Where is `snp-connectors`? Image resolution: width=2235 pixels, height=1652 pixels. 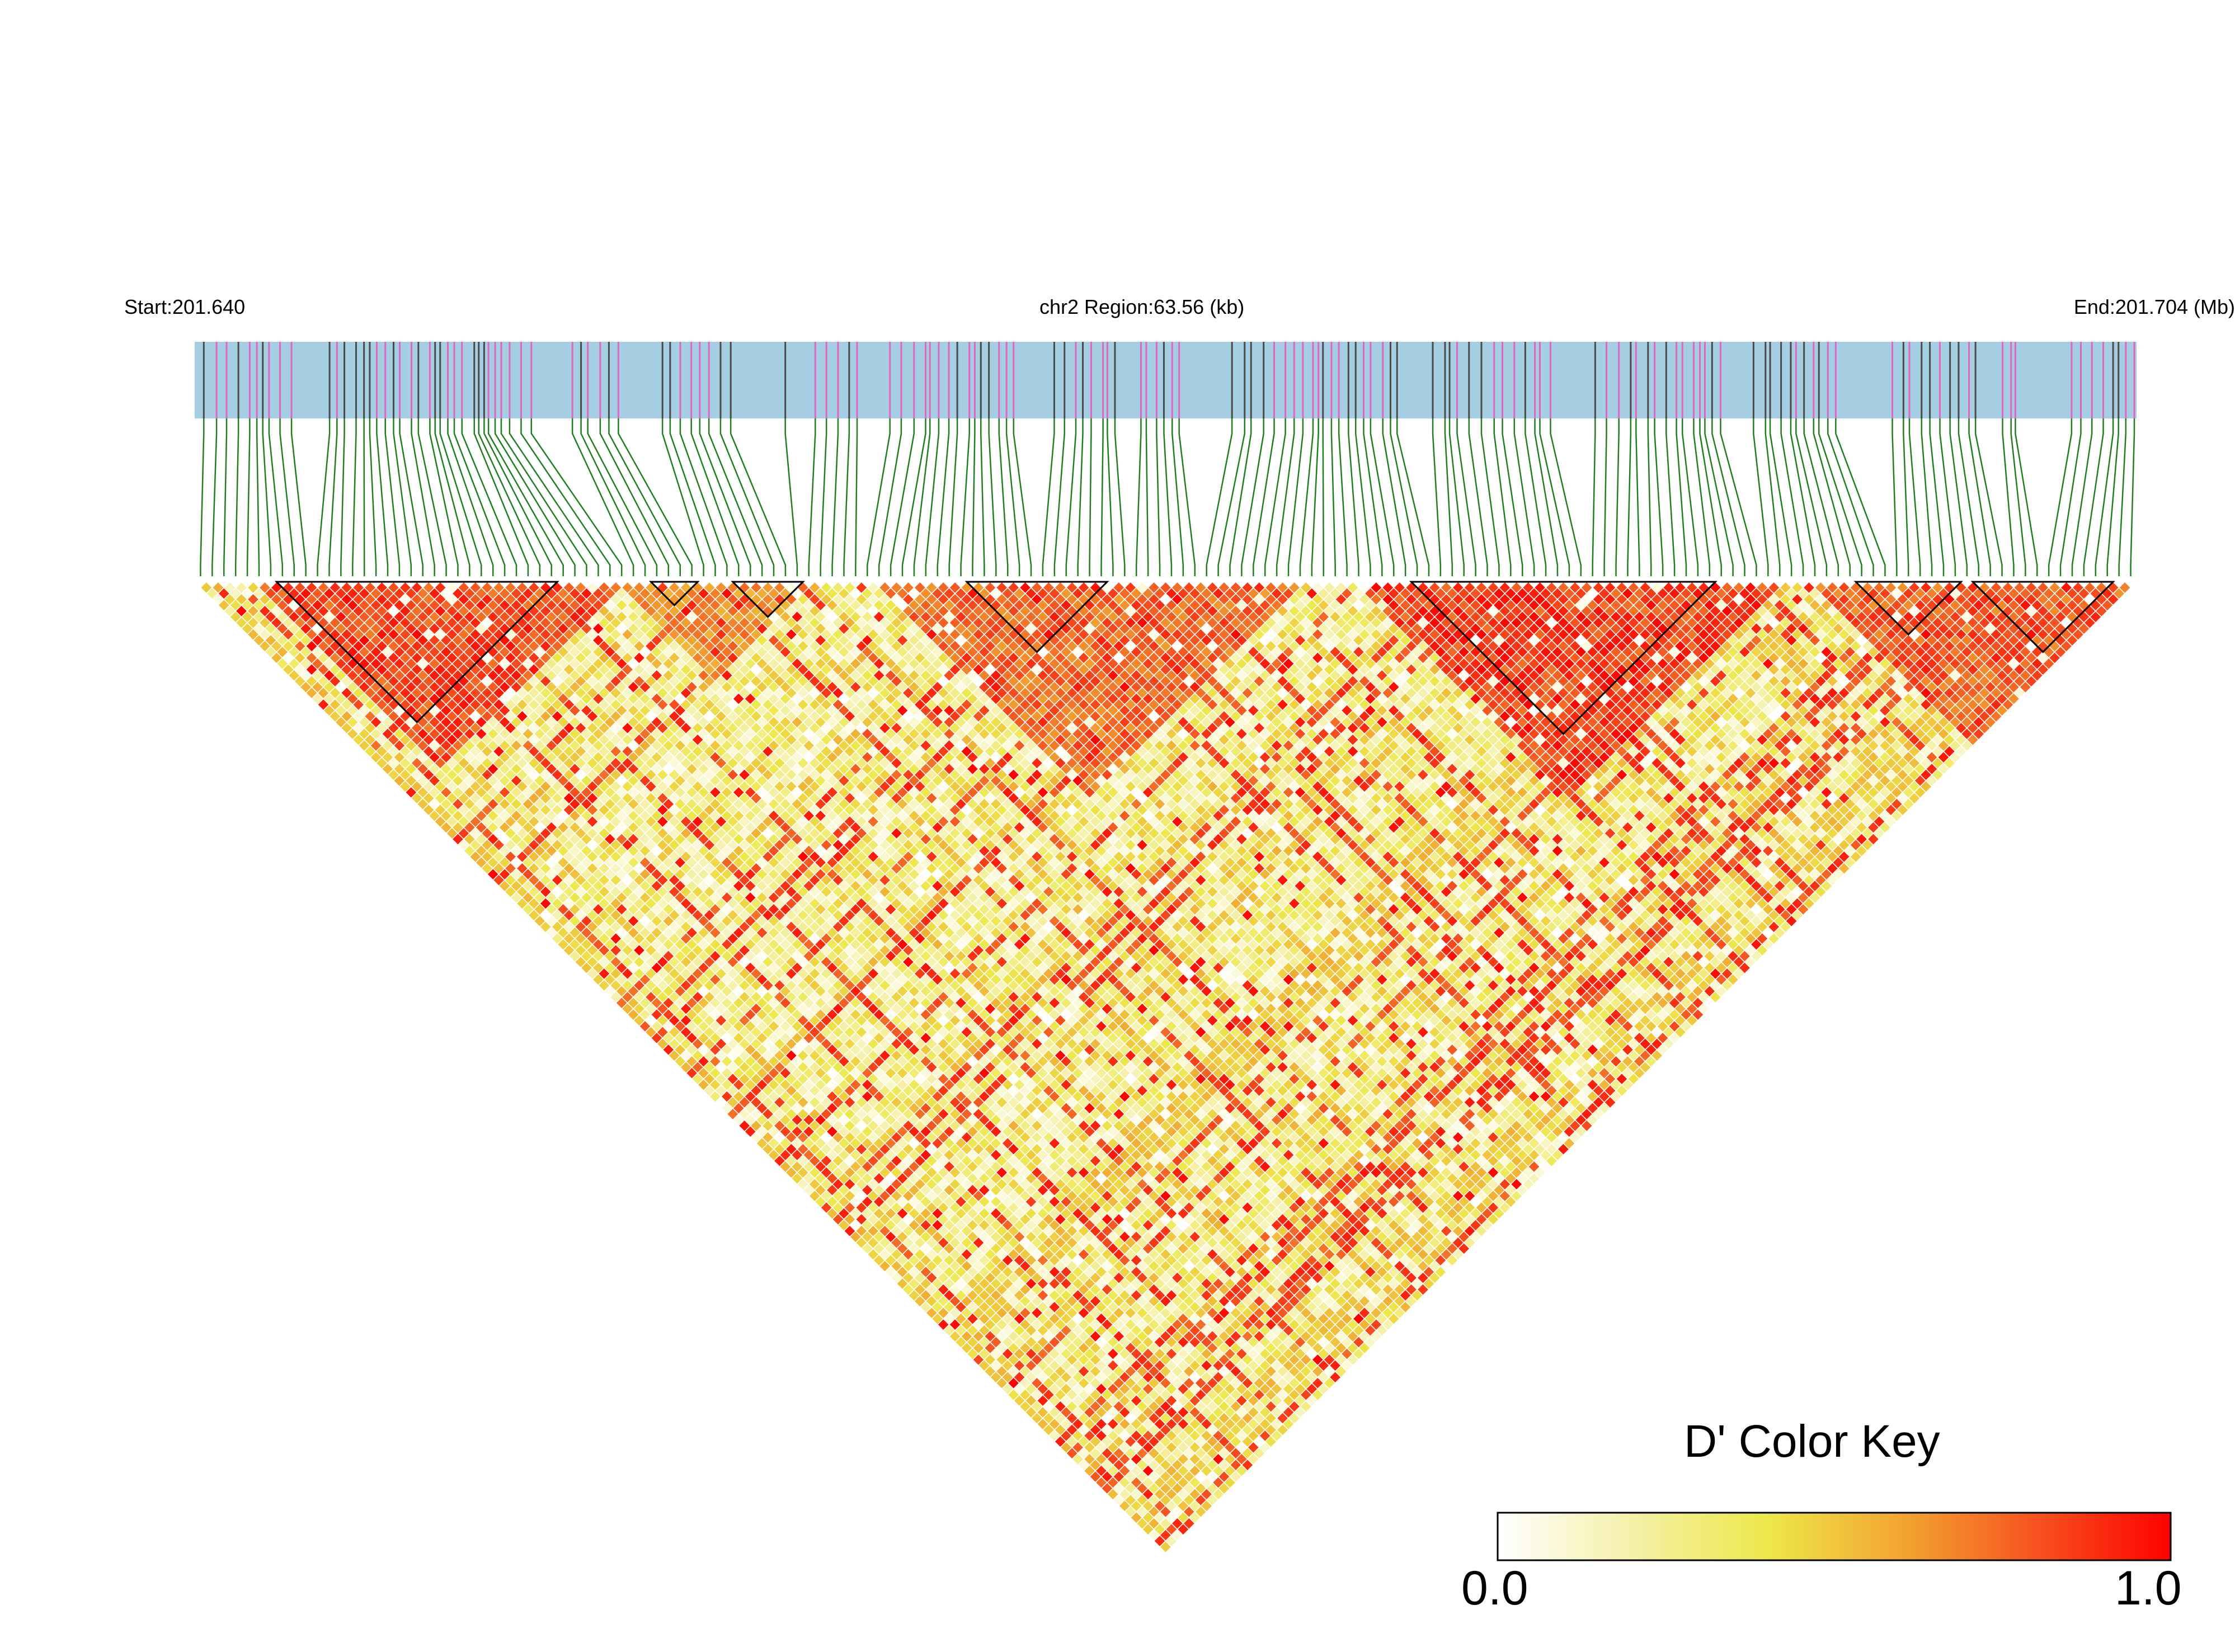 snp-connectors is located at coordinates (1167, 497).